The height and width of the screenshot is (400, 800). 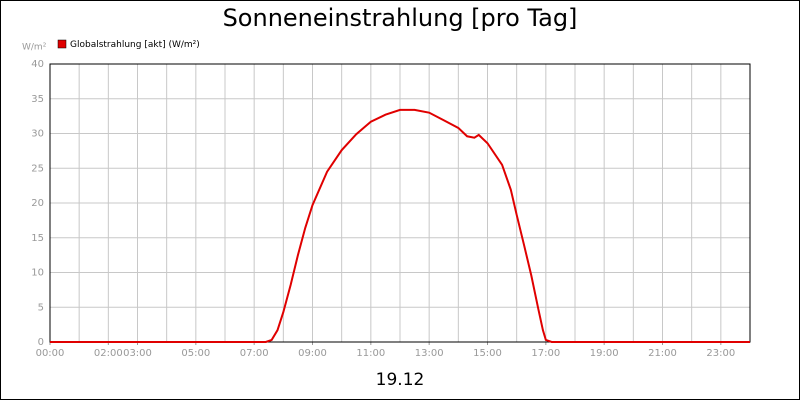 What do you see at coordinates (41, 307) in the screenshot?
I see `y-tick-label: 5` at bounding box center [41, 307].